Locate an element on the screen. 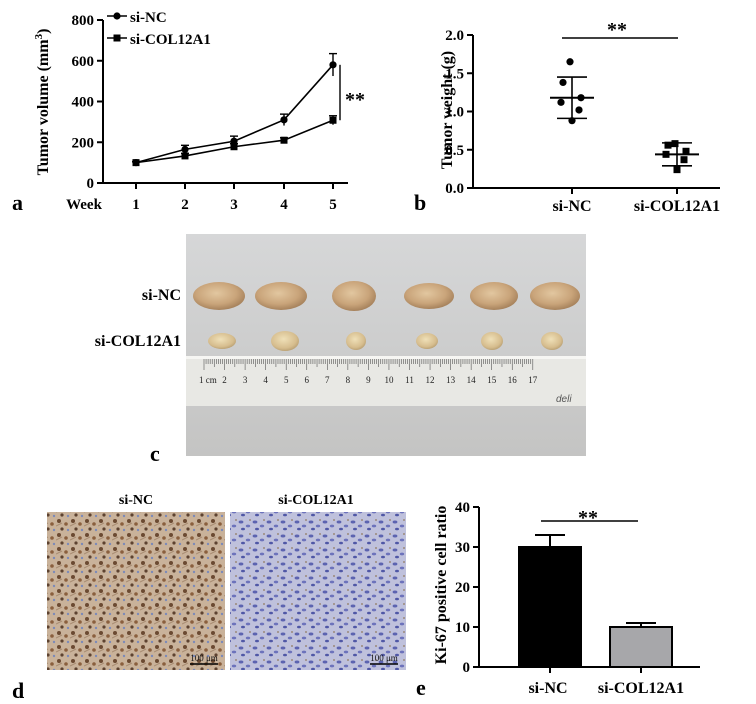  ruler-first-label: 1 cm is located at coordinates (208, 380).